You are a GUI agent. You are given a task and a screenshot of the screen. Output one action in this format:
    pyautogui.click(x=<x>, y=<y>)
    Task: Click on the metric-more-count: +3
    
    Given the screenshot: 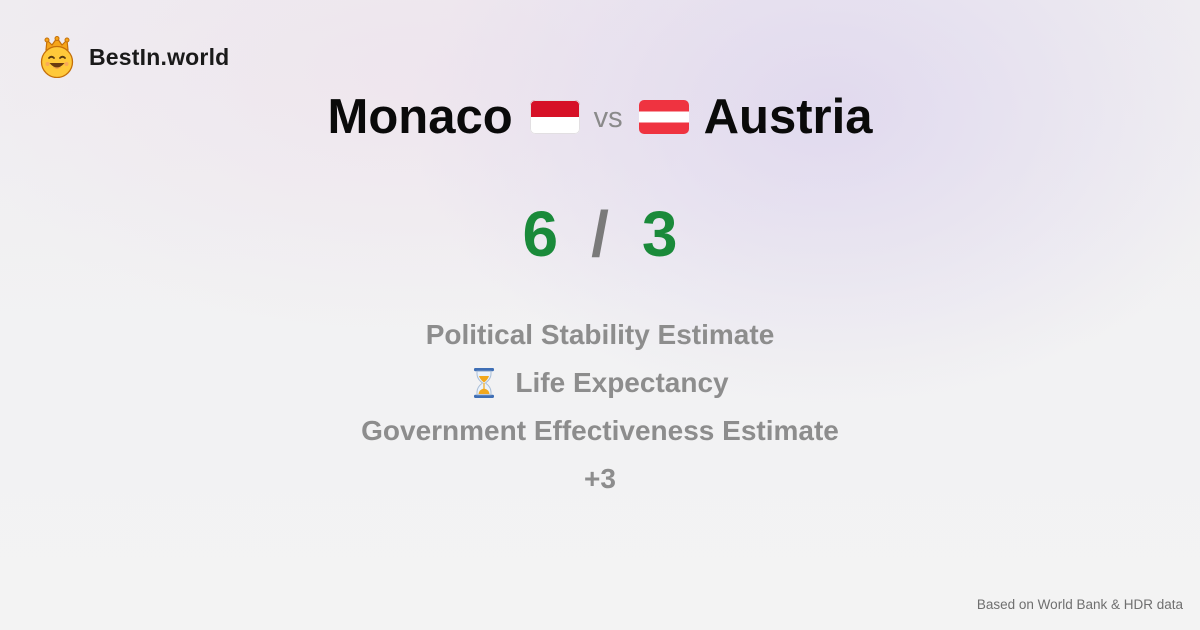 What is the action you would take?
    pyautogui.click(x=600, y=479)
    